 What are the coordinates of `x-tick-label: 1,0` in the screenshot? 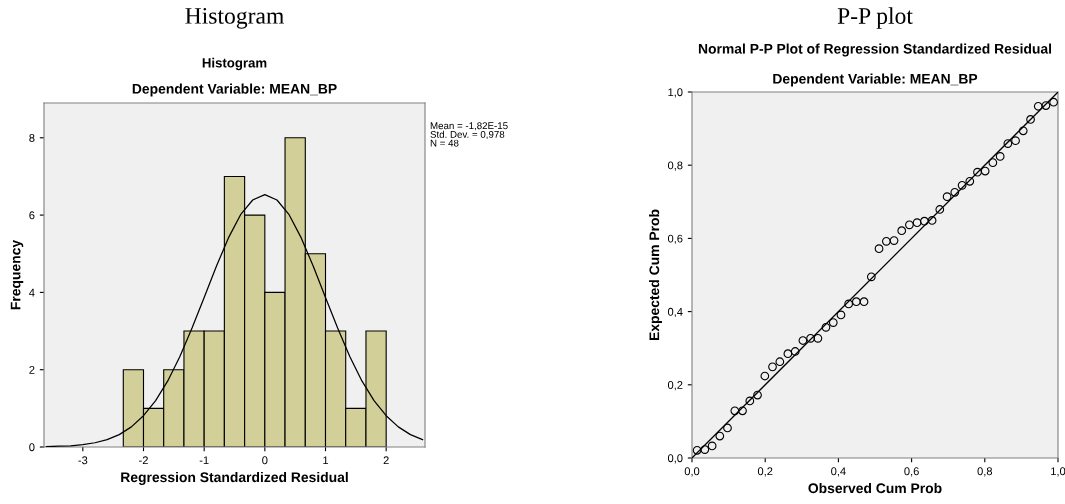 It's located at (1058, 472).